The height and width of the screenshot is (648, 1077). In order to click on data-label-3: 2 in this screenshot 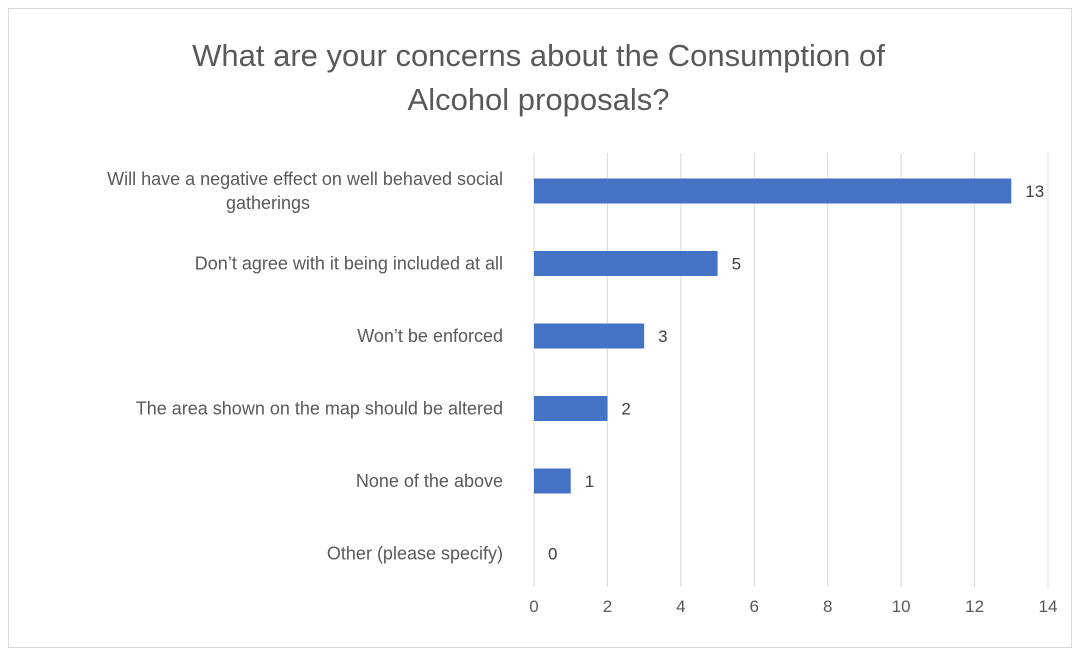, I will do `click(625, 409)`.